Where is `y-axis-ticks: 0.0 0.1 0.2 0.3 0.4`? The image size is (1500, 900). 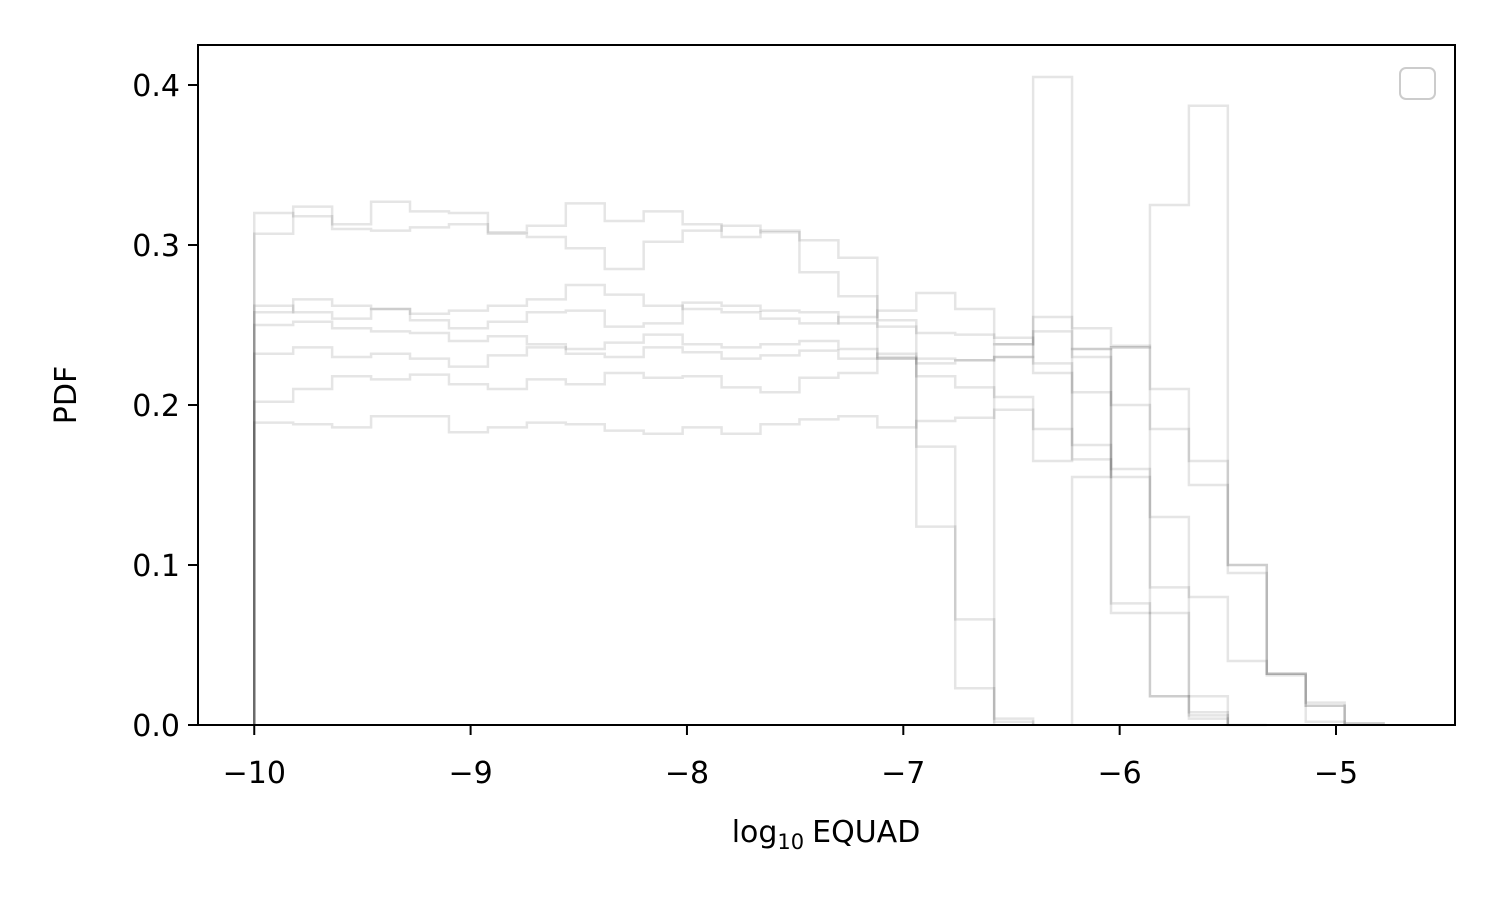
y-axis-ticks: 0.0 0.1 0.2 0.3 0.4 is located at coordinates (165, 406).